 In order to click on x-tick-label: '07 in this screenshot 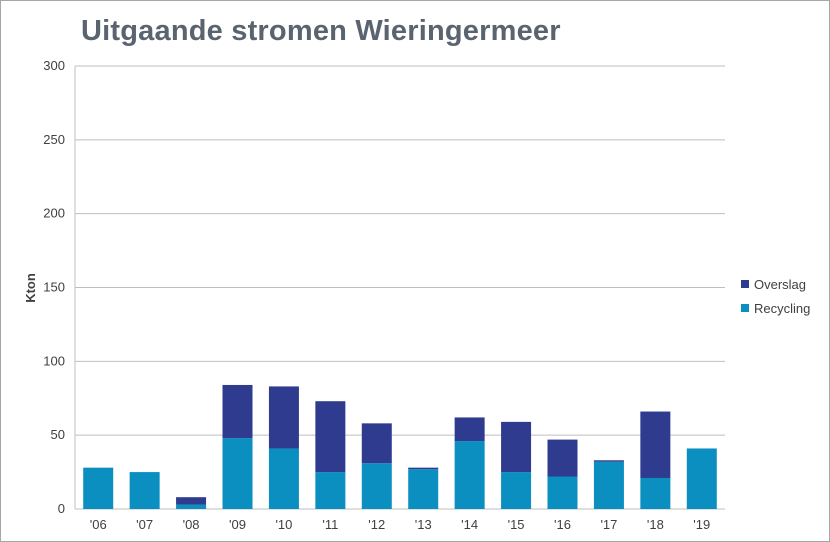, I will do `click(144, 524)`.